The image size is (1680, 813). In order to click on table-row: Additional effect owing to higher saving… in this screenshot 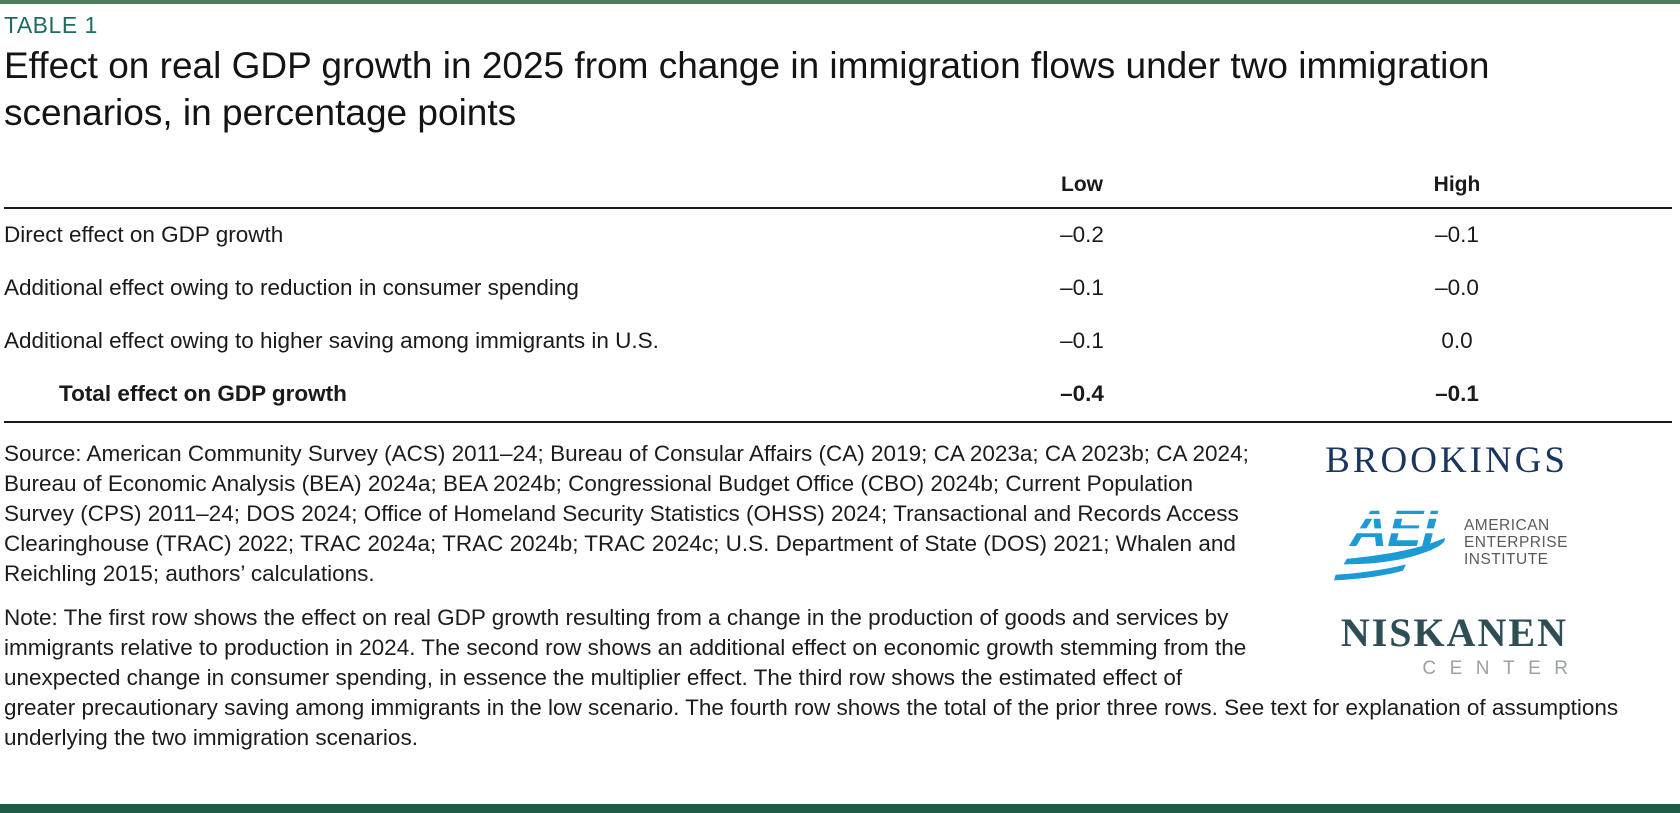, I will do `click(838, 341)`.